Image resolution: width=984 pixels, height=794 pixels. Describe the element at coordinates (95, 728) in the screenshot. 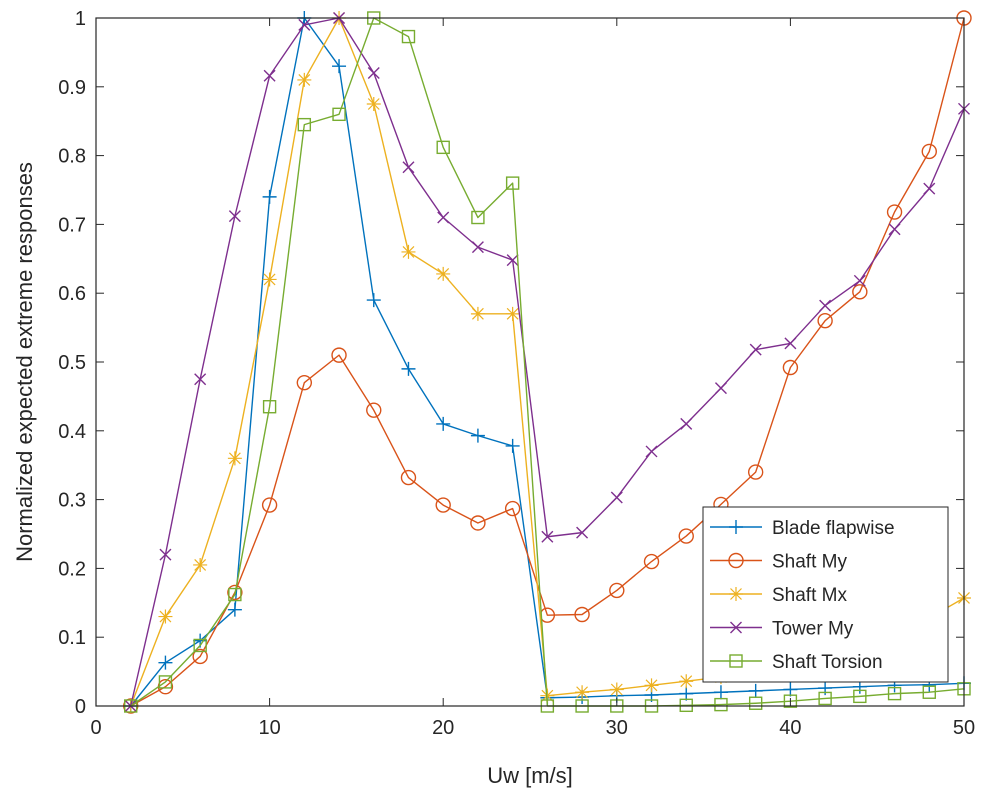

I see `x-tick-label: 0` at that location.